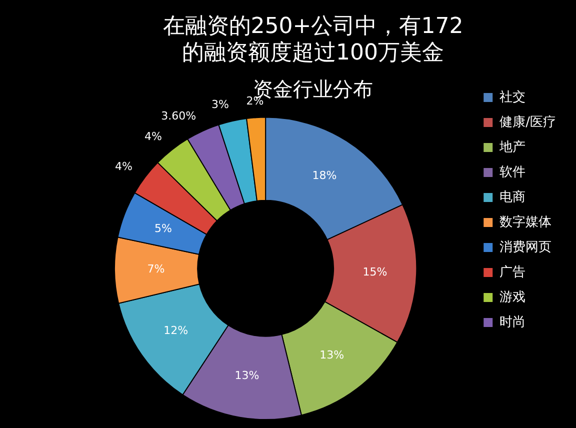  What do you see at coordinates (375, 271) in the screenshot?
I see `data-label: 15%` at bounding box center [375, 271].